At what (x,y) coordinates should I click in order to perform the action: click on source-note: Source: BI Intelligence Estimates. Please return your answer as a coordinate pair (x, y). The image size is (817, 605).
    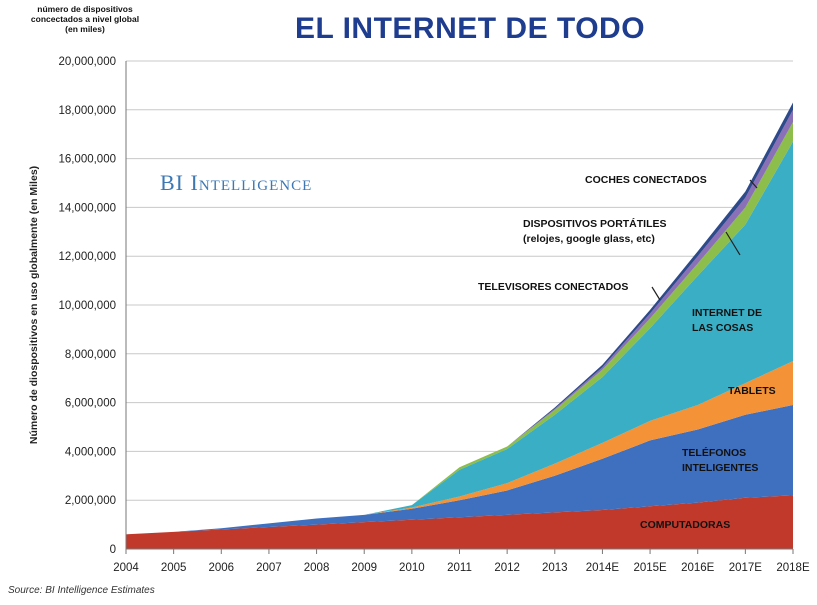
    Looking at the image, I should click on (81, 590).